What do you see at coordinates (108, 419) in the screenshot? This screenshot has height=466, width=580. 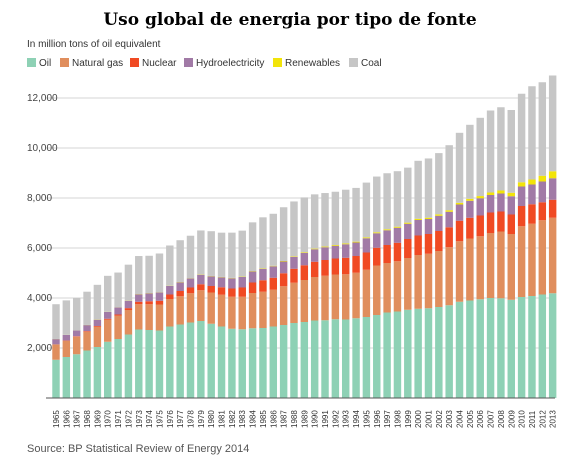 I see `x-tick-label: 1970` at bounding box center [108, 419].